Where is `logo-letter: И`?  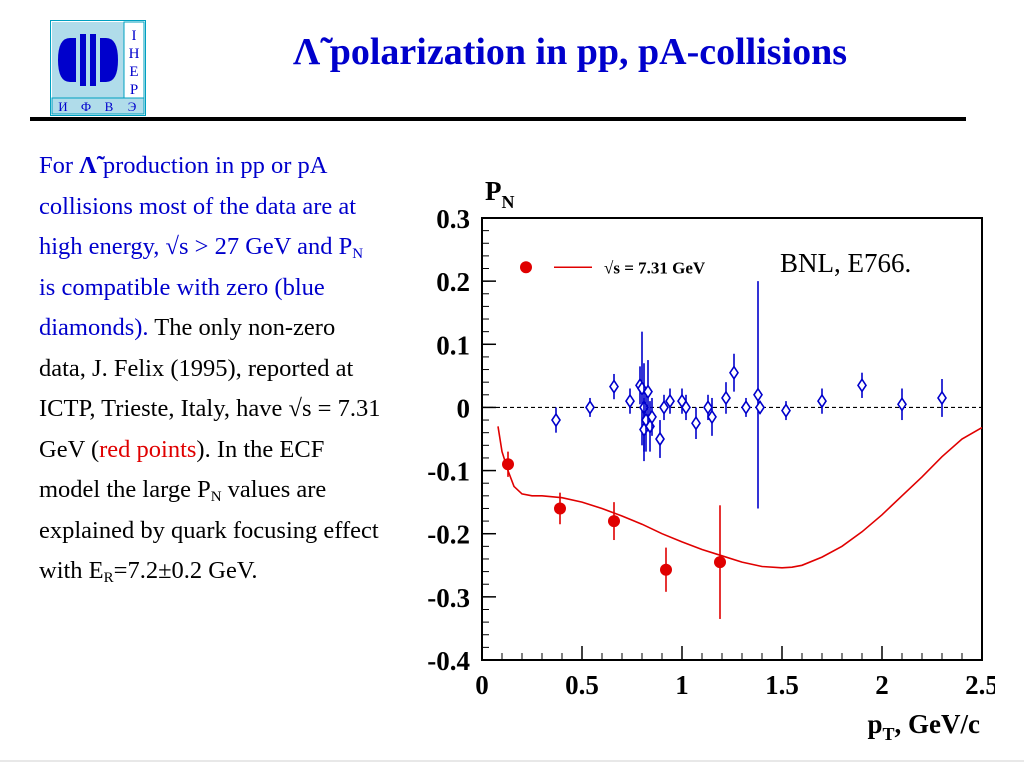
logo-letter: И is located at coordinates (62, 106).